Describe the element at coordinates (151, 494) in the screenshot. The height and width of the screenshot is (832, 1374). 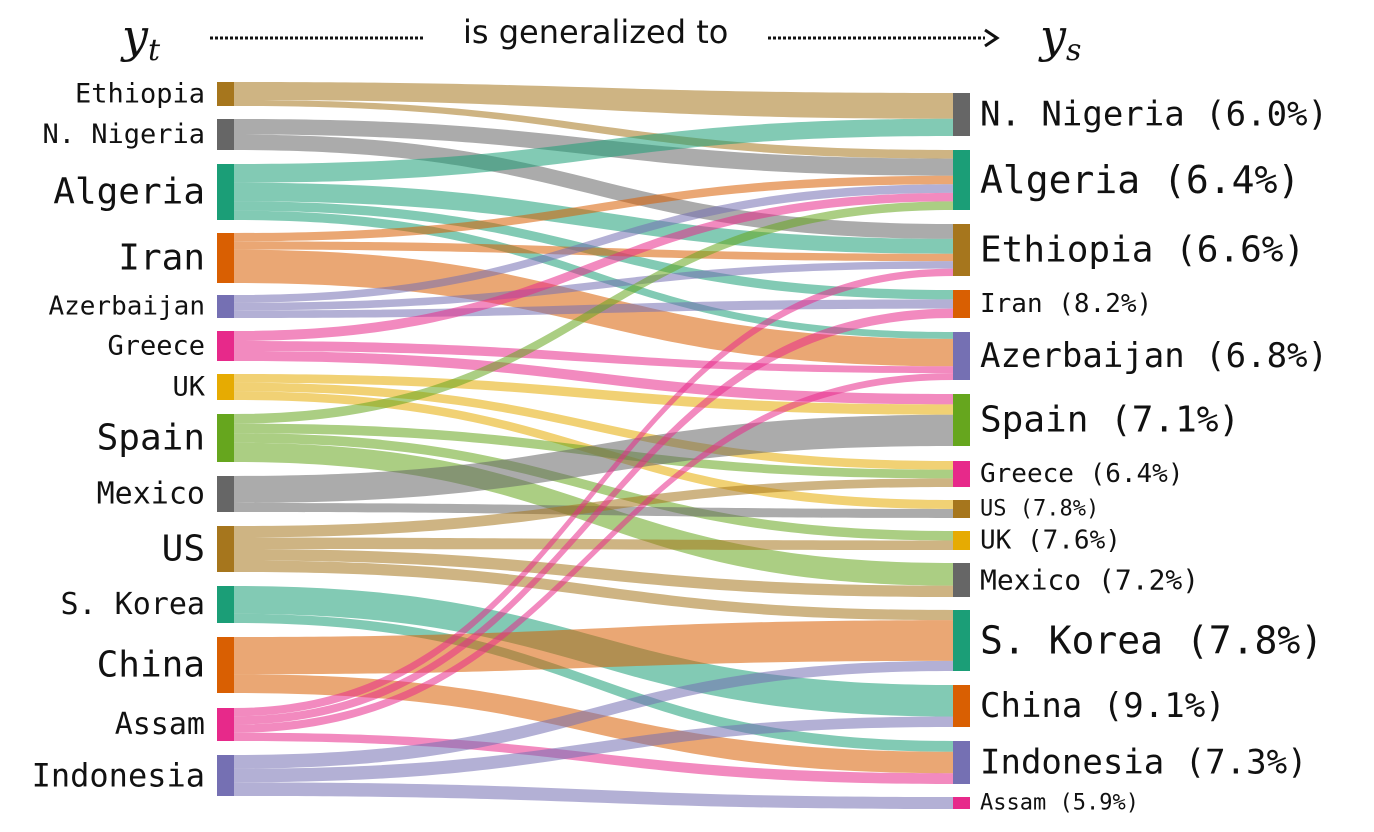
I see `left-node-label-mexico: Mexico` at that location.